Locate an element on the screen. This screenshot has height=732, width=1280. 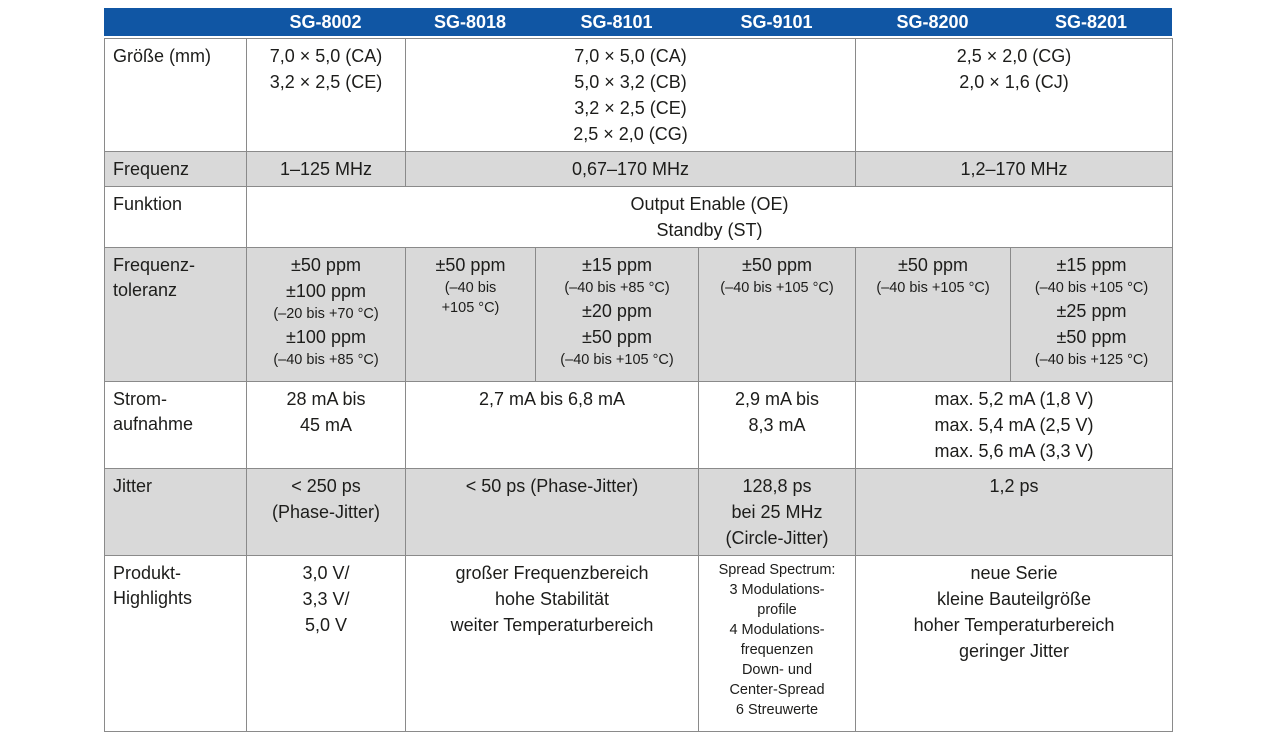
spec-cell-line: 2,9 mA bis is located at coordinates (777, 399).